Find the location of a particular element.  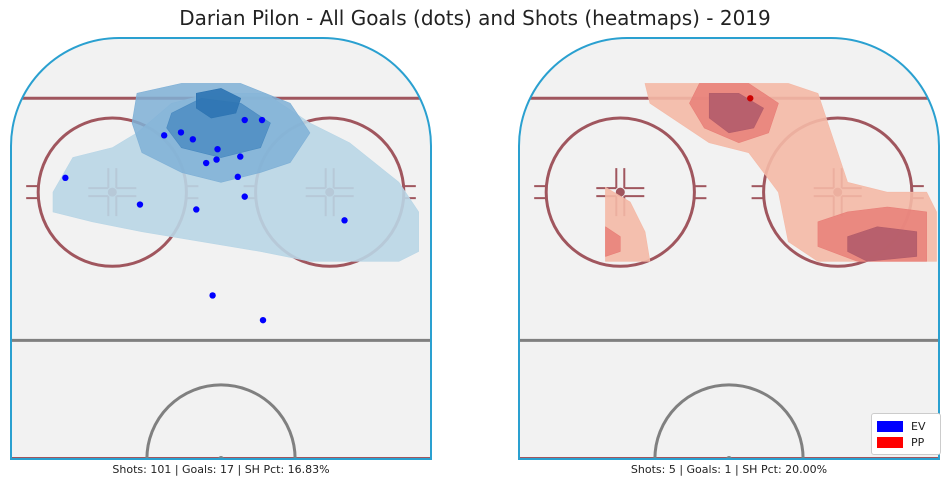

caption-pp: Shots: 5 | Goals: 1 | SH Pct: 20.00% is located at coordinates (729, 469).